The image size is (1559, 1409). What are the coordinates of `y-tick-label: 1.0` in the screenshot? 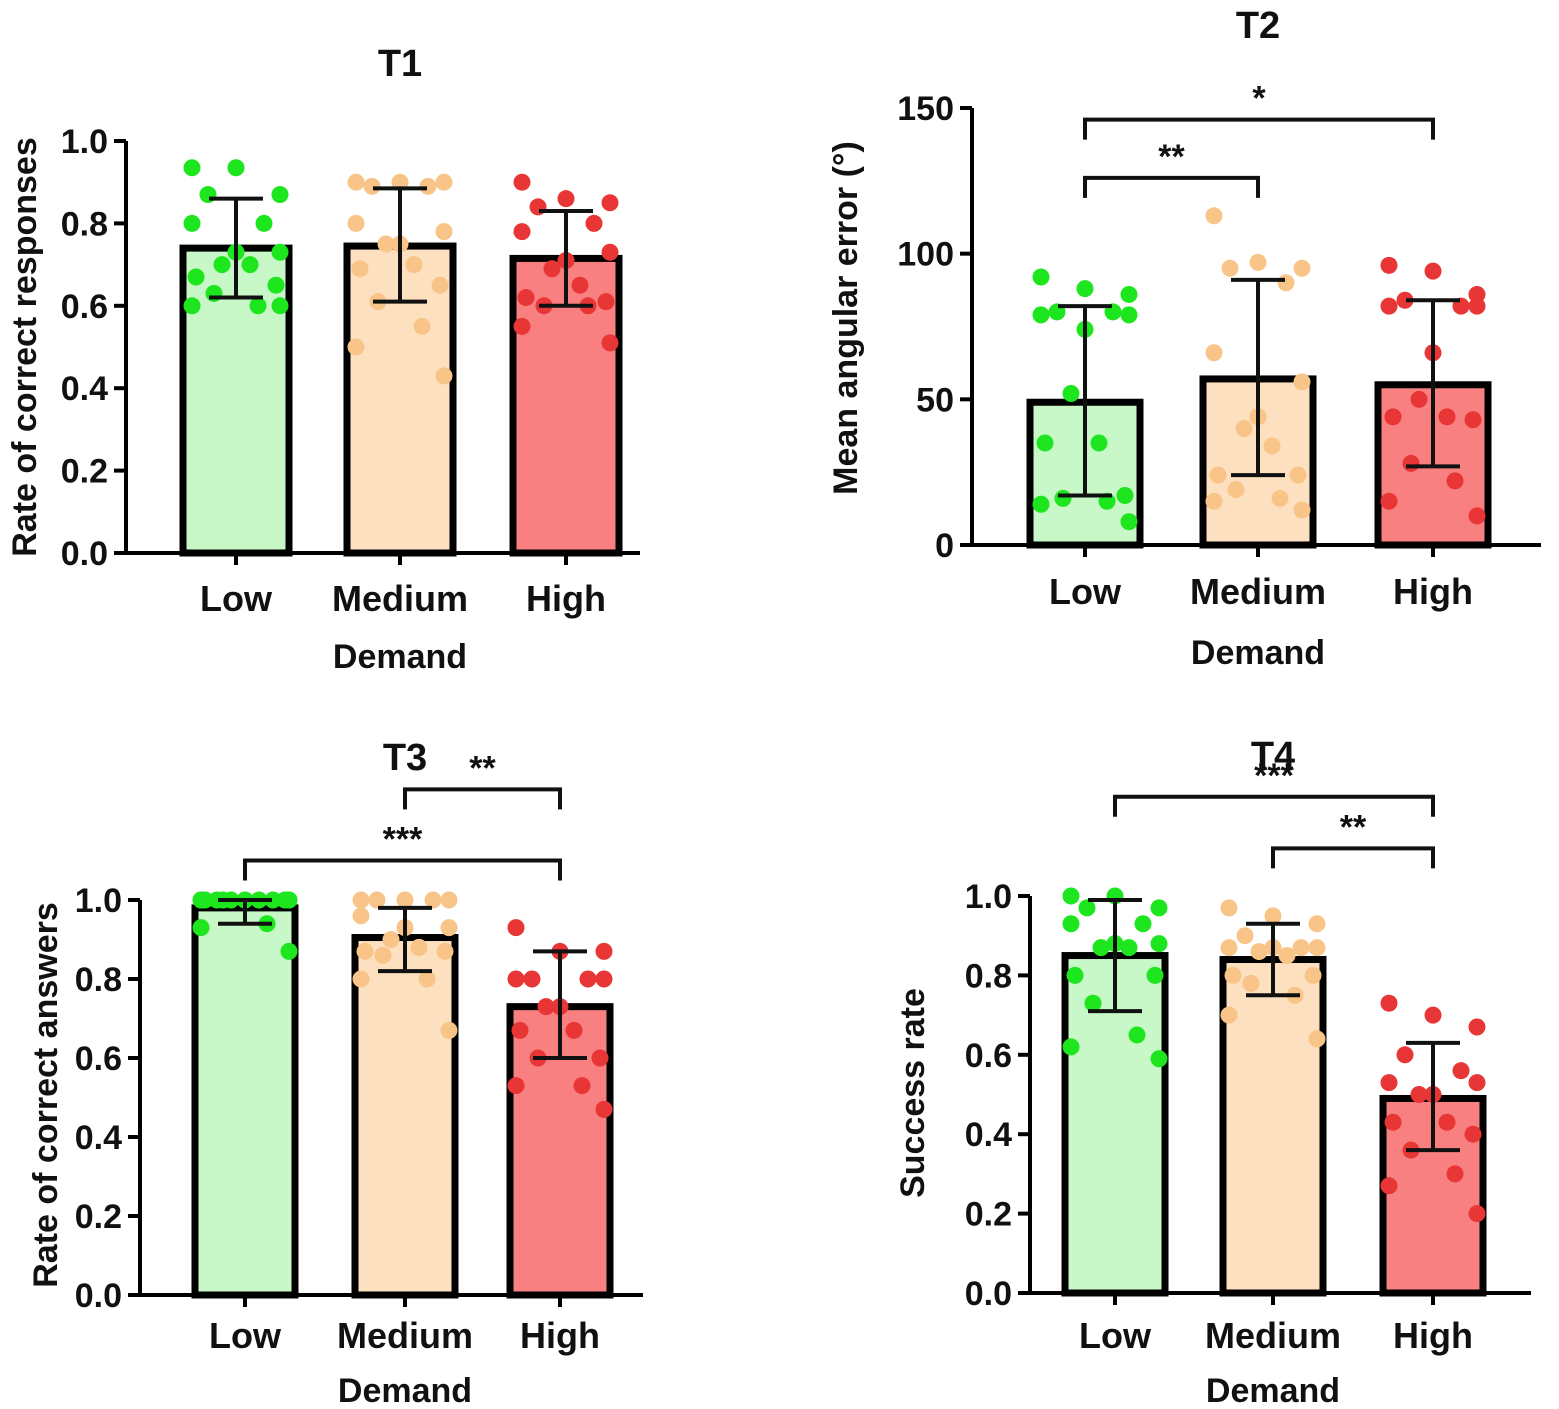 It's located at (98, 901).